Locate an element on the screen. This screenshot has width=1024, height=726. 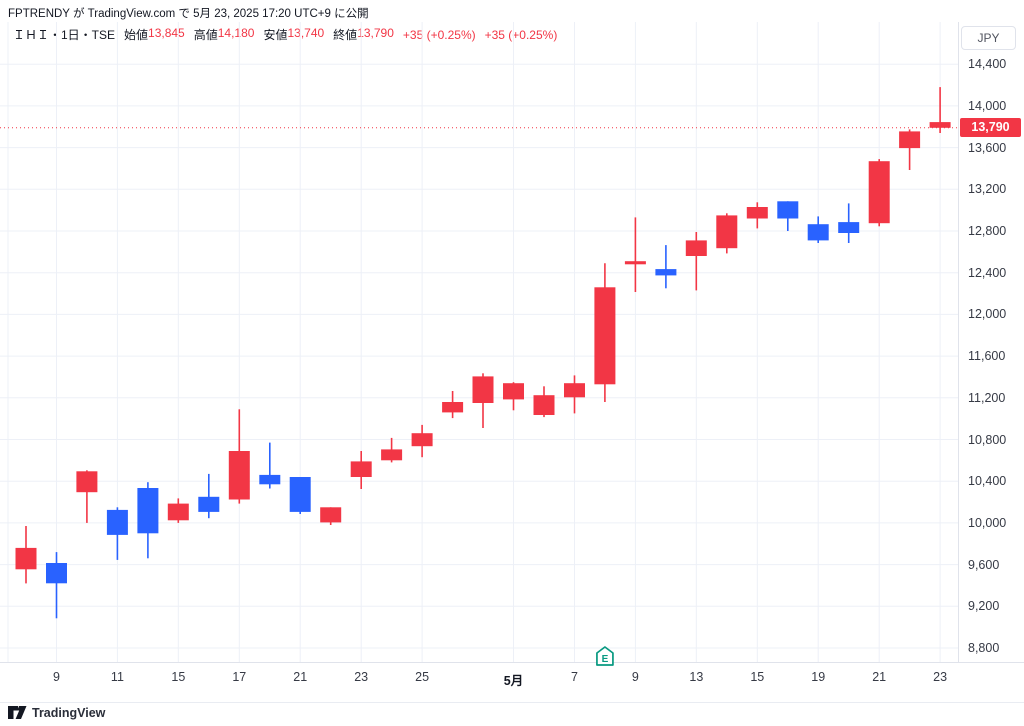
time-axis: 9 11 15 17 21 23 25 5月 7 9 13 15 19 21 23 is located at coordinates (512, 682).